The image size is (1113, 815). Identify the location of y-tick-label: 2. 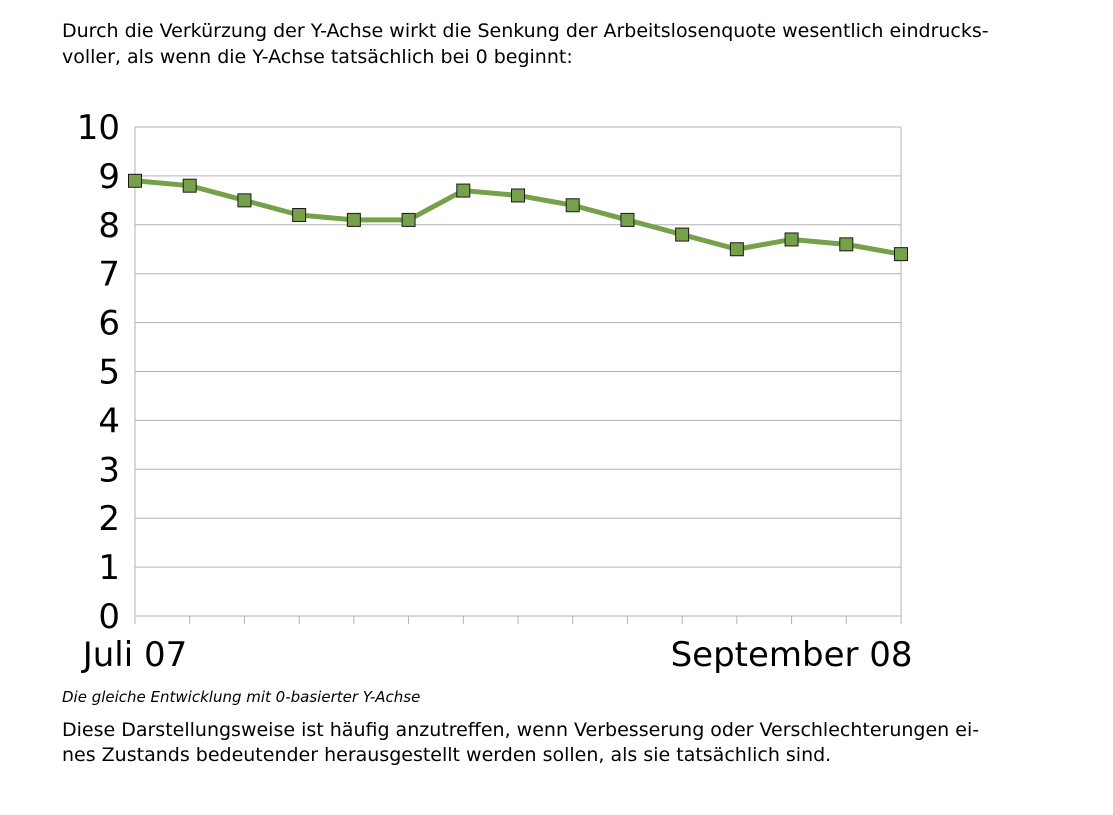
(109, 519).